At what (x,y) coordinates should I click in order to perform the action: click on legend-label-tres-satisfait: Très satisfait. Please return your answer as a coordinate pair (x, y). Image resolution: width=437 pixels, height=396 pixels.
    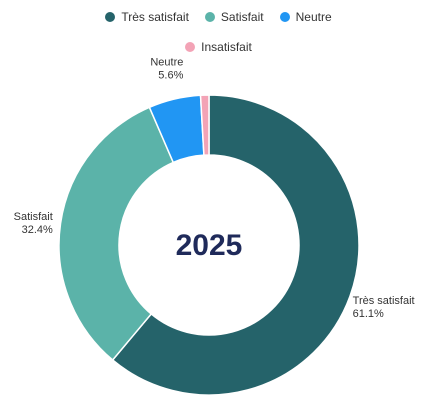
    Looking at the image, I should click on (155, 17).